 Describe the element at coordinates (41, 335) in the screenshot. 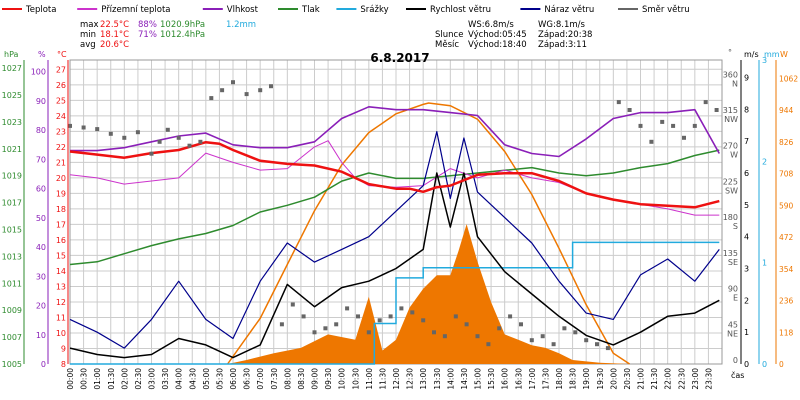

I see `y-axis-humidity-tick: 10` at that location.